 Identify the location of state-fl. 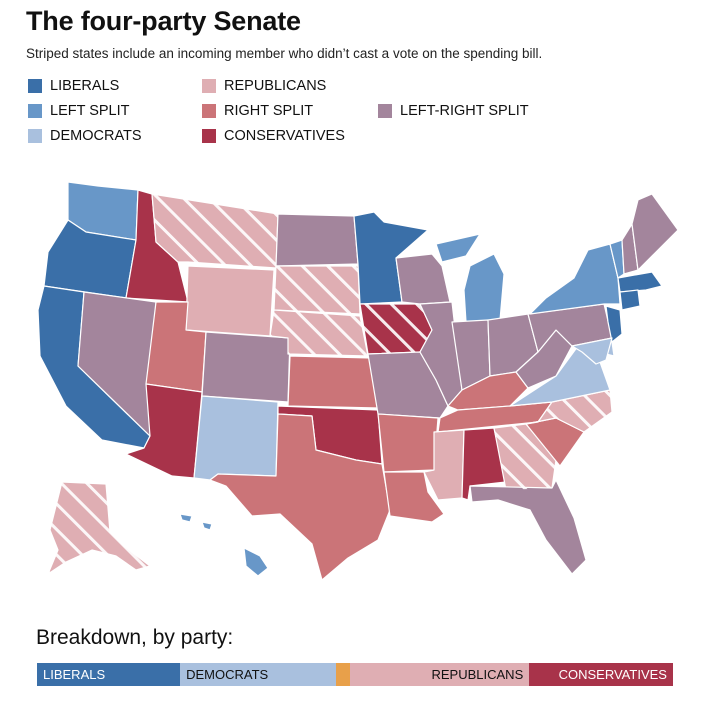
(528, 527).